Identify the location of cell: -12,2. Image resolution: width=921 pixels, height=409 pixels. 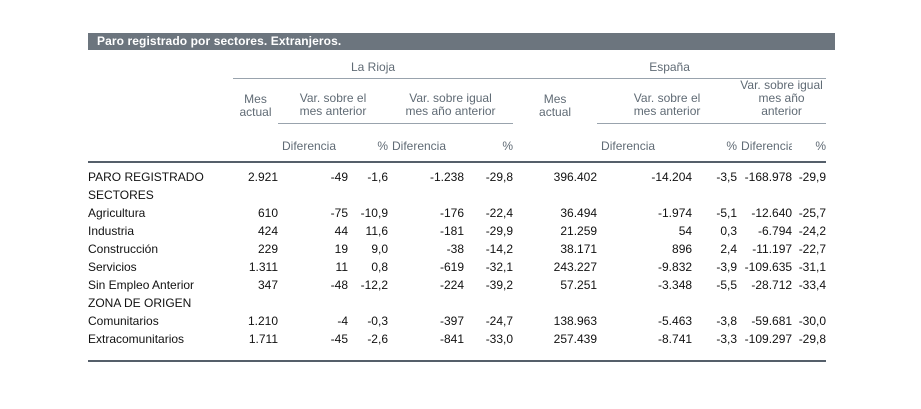
(374, 285).